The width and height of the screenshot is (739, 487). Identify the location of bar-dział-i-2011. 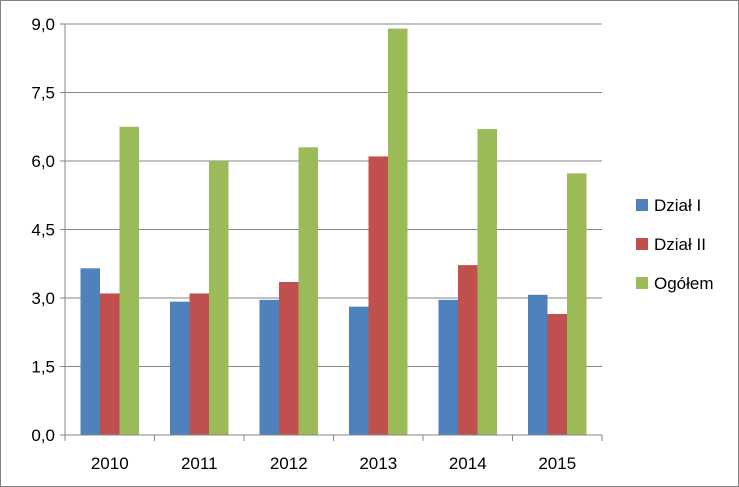
(180, 368).